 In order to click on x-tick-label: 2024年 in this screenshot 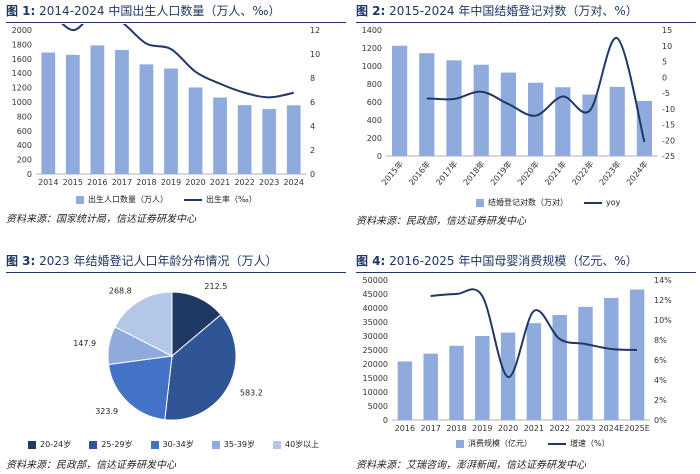, I will do `click(637, 173)`.